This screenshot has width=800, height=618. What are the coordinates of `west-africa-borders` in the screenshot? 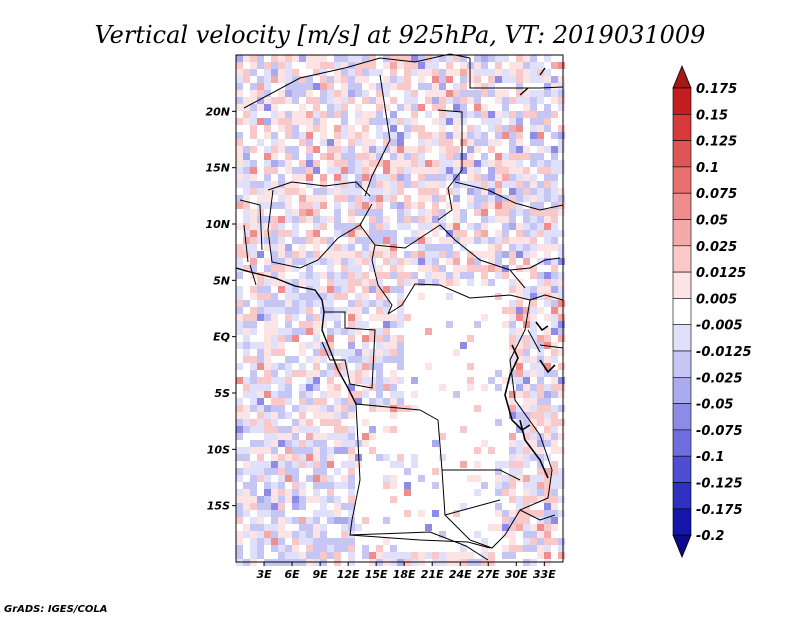 It's located at (251, 242).